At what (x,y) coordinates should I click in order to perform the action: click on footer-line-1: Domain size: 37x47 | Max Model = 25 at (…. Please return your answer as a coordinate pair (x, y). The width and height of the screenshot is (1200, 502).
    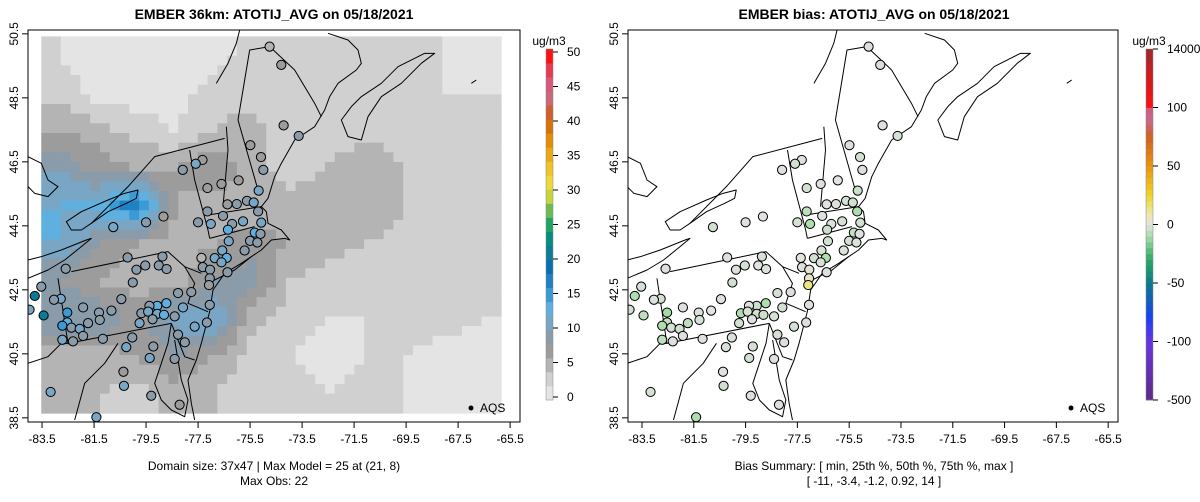
    Looking at the image, I should click on (274, 466).